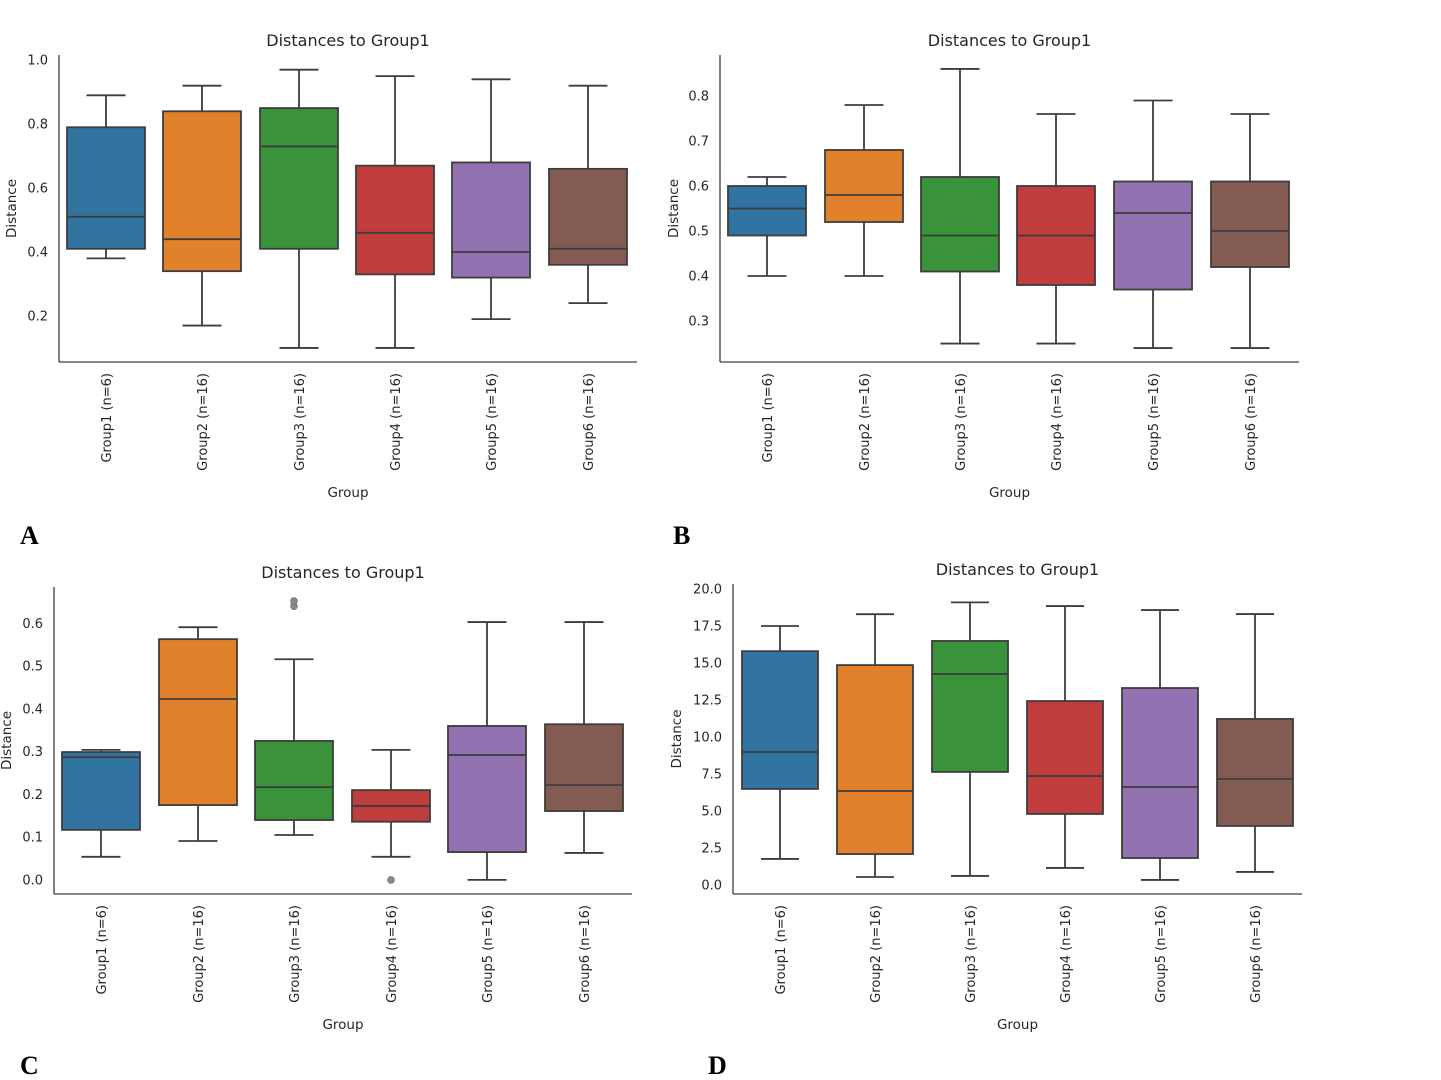 The height and width of the screenshot is (1080, 1441). What do you see at coordinates (711, 774) in the screenshot?
I see `y-tick-label: 7.5` at bounding box center [711, 774].